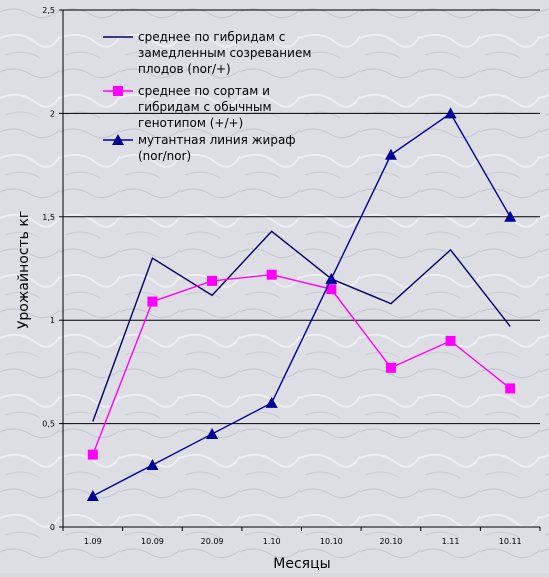 The image size is (549, 577). Describe the element at coordinates (93, 541) in the screenshot. I see `x-tick-label: 1.09` at that location.